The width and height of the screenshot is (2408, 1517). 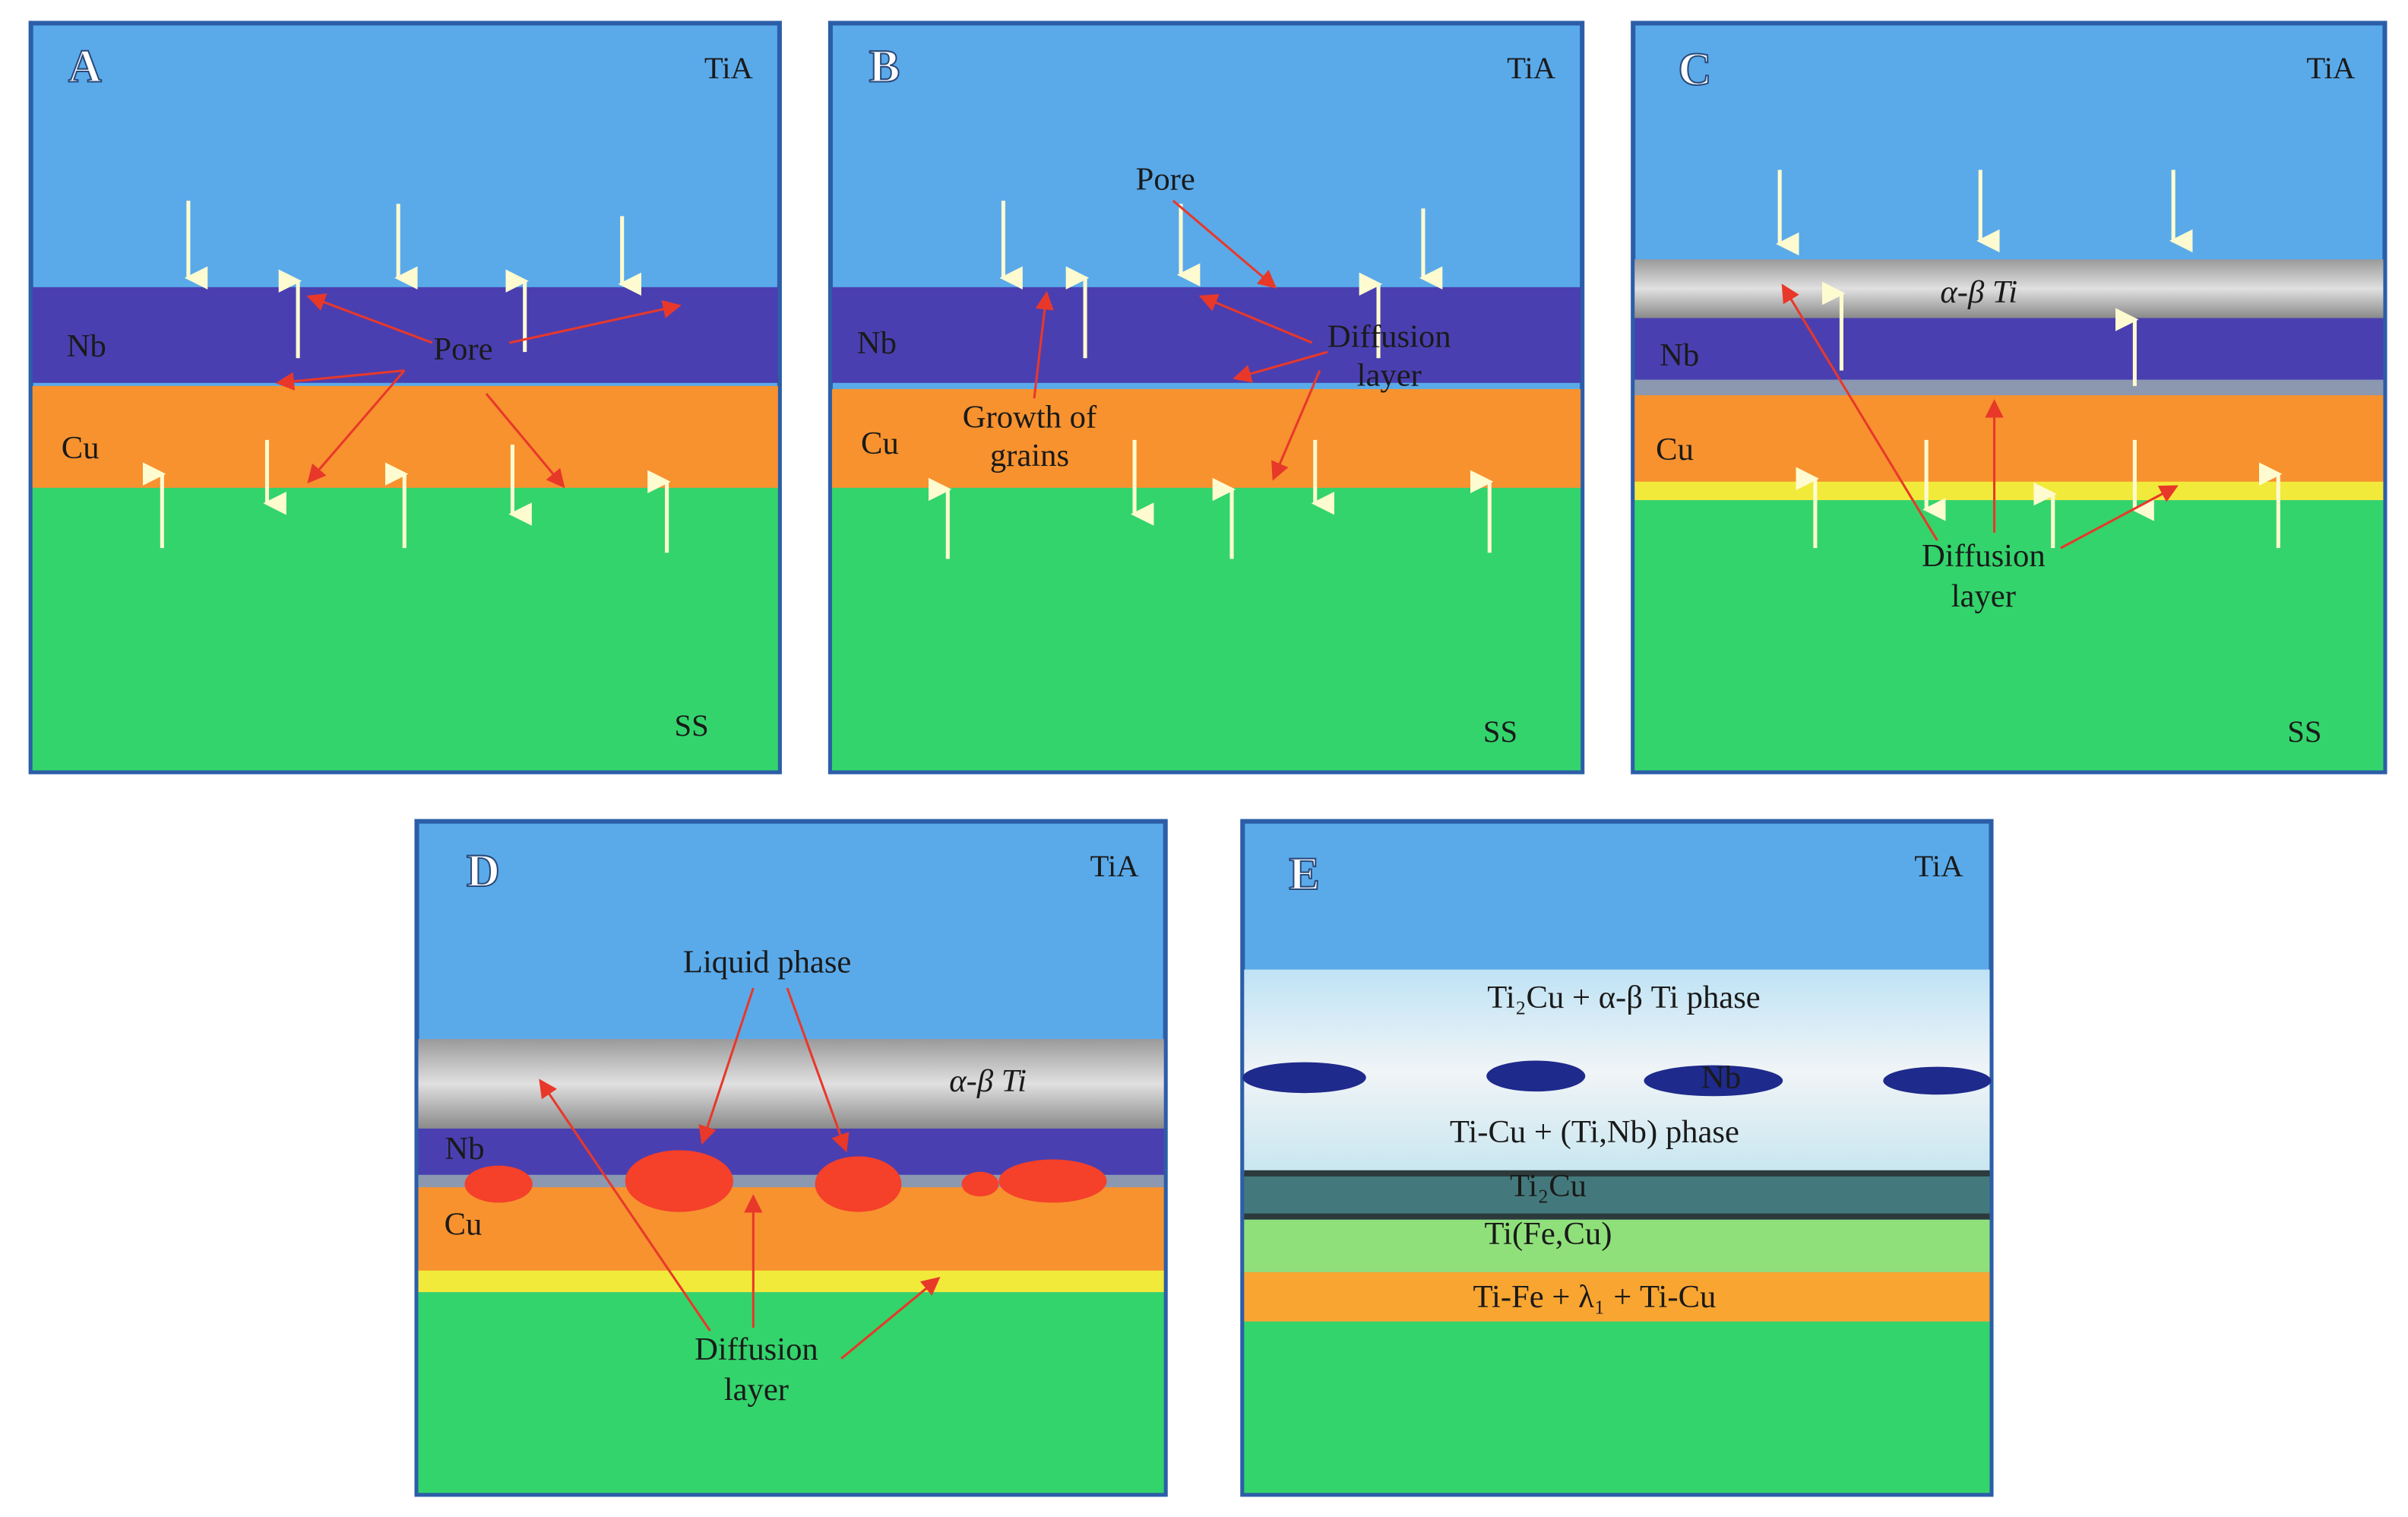 I want to click on ti2cu-tint, so click(x=1617, y=1195).